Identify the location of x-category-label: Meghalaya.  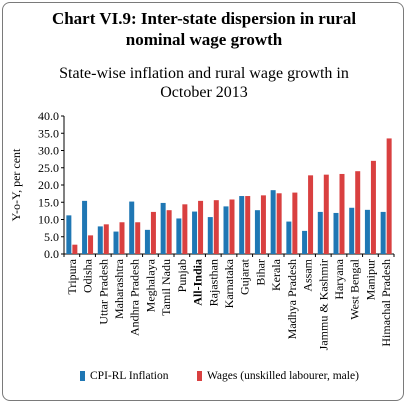
(150, 285).